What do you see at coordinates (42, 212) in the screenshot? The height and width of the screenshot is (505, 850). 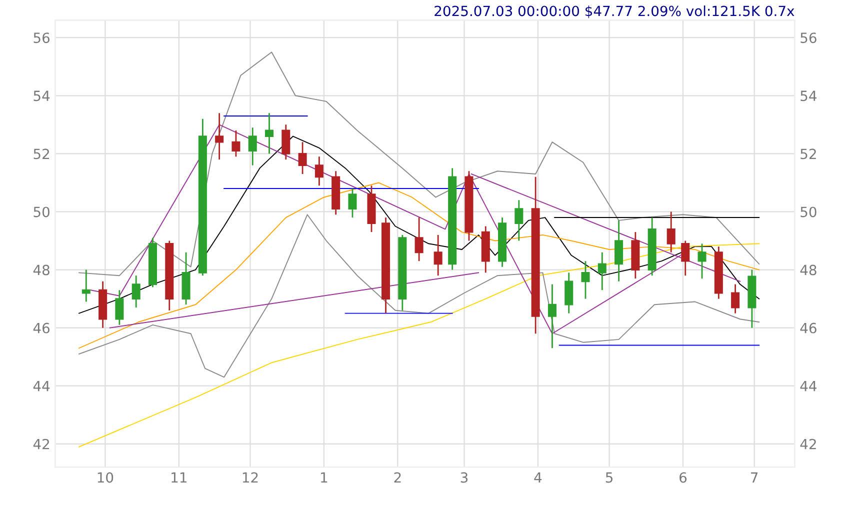 I see `y-tick-label: 50` at bounding box center [42, 212].